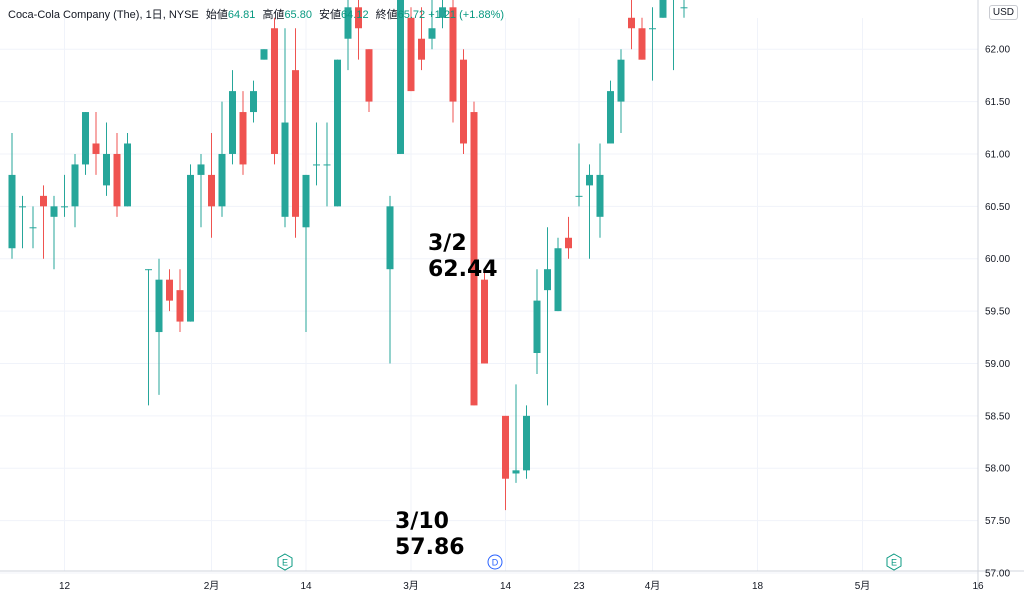 The image size is (1024, 604). What do you see at coordinates (65, 586) in the screenshot?
I see `x-tick-label: 12` at bounding box center [65, 586].